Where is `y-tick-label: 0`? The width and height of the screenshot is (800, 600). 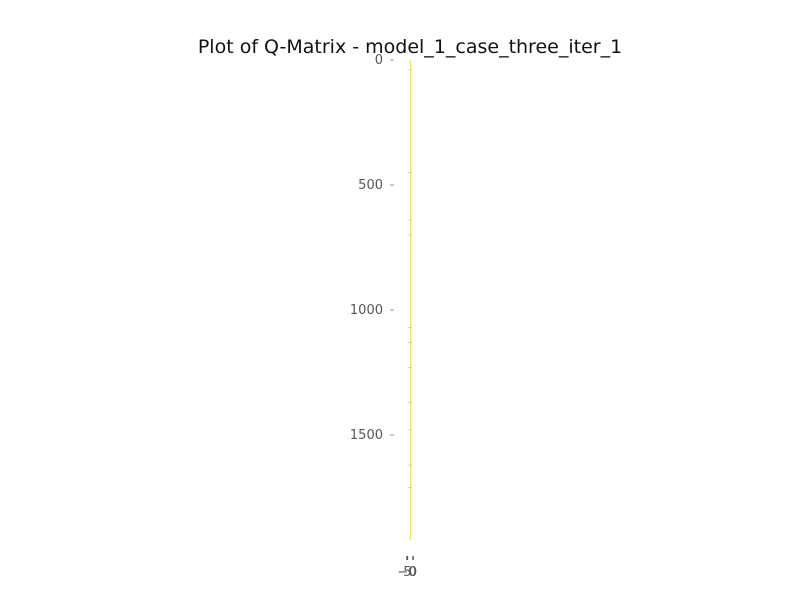
y-tick-label: 0 is located at coordinates (379, 60).